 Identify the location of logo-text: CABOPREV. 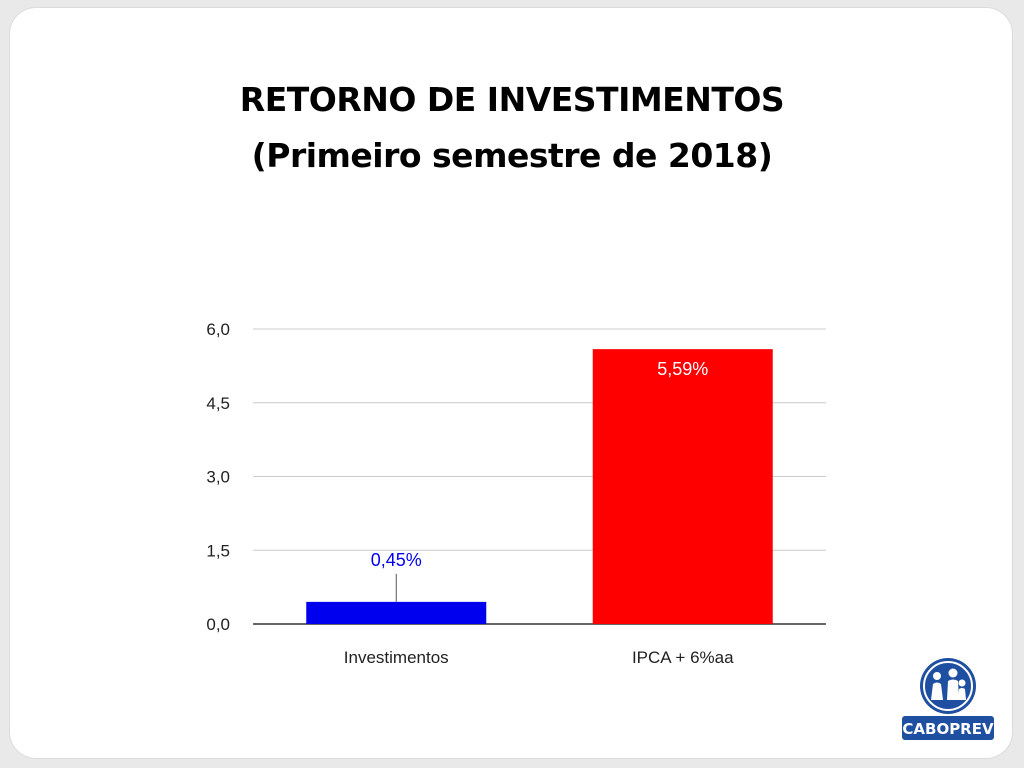
(948, 729).